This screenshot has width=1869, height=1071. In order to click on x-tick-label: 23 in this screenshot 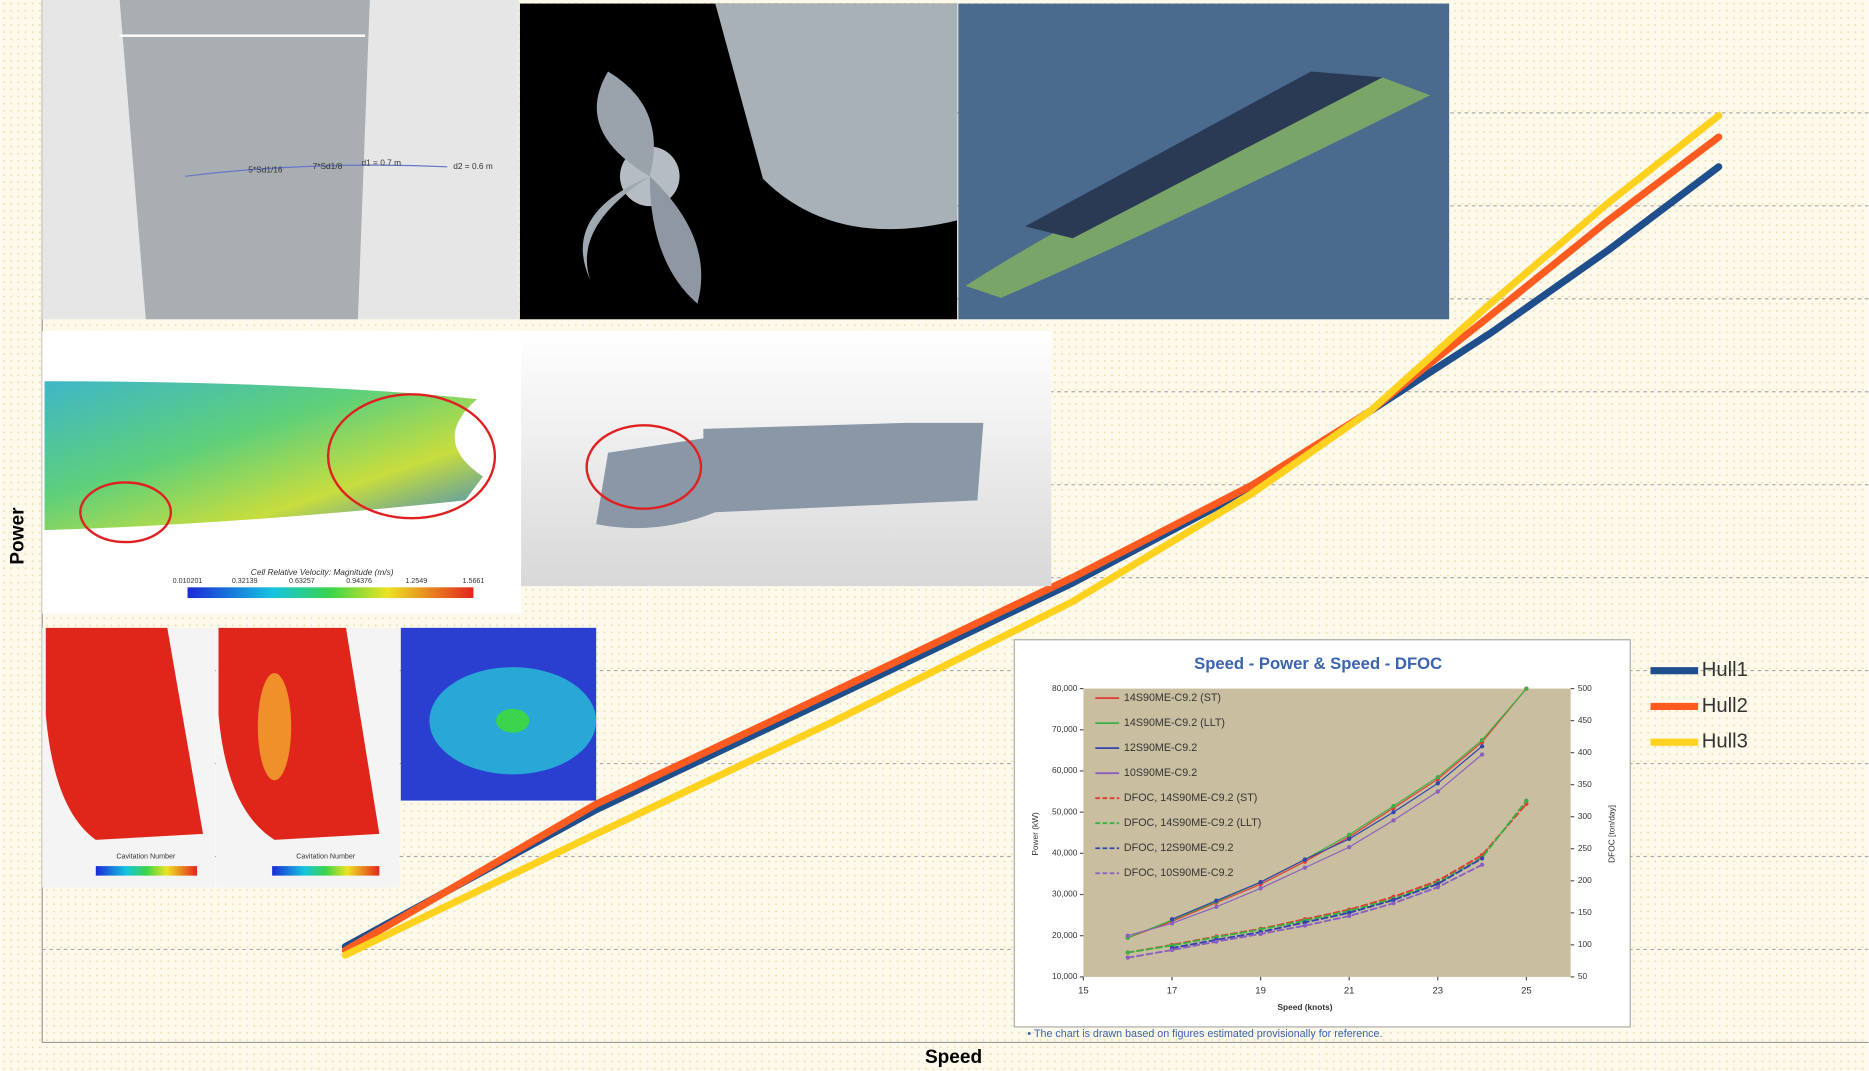, I will do `click(1437, 991)`.